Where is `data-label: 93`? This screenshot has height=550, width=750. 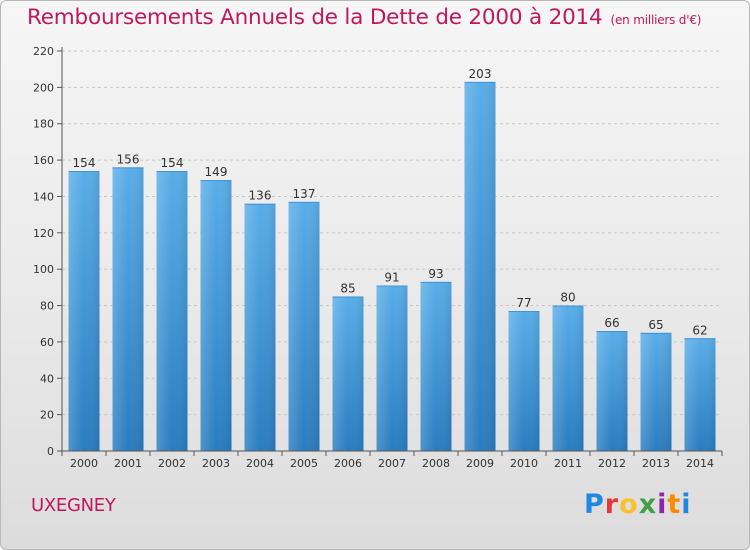 data-label: 93 is located at coordinates (435, 274).